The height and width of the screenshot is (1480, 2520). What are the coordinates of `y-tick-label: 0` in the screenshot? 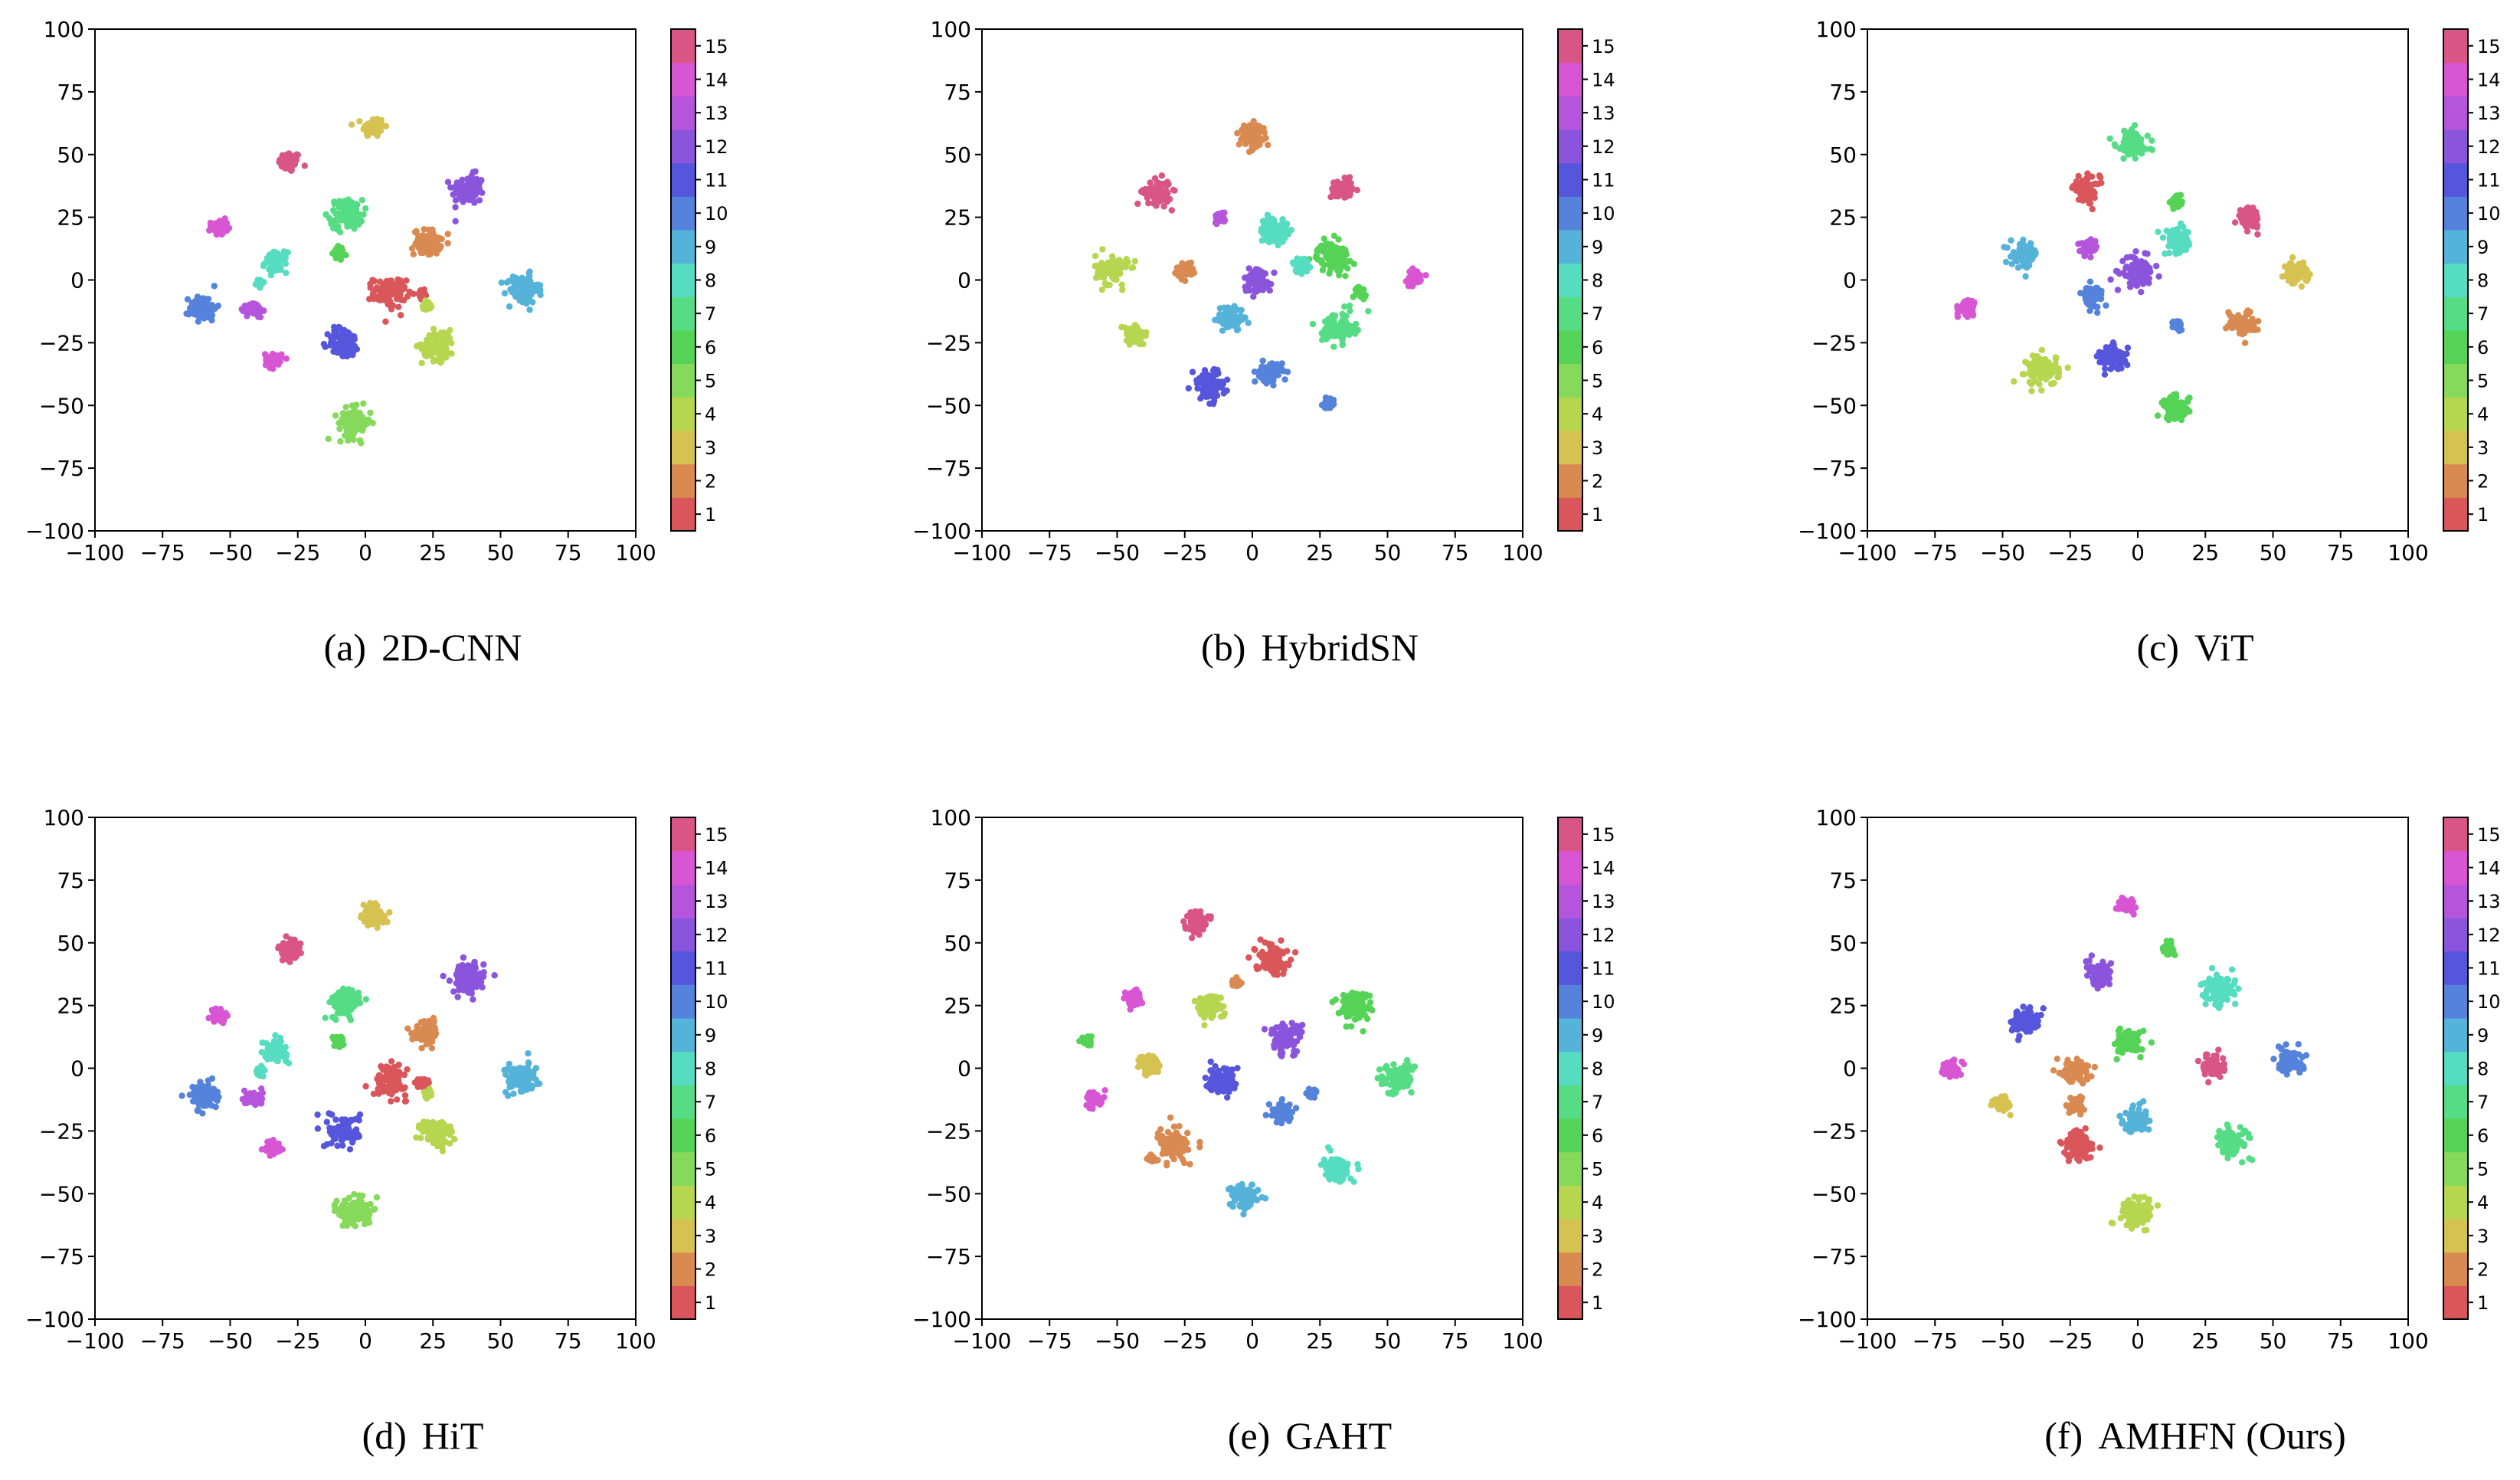 It's located at (77, 280).